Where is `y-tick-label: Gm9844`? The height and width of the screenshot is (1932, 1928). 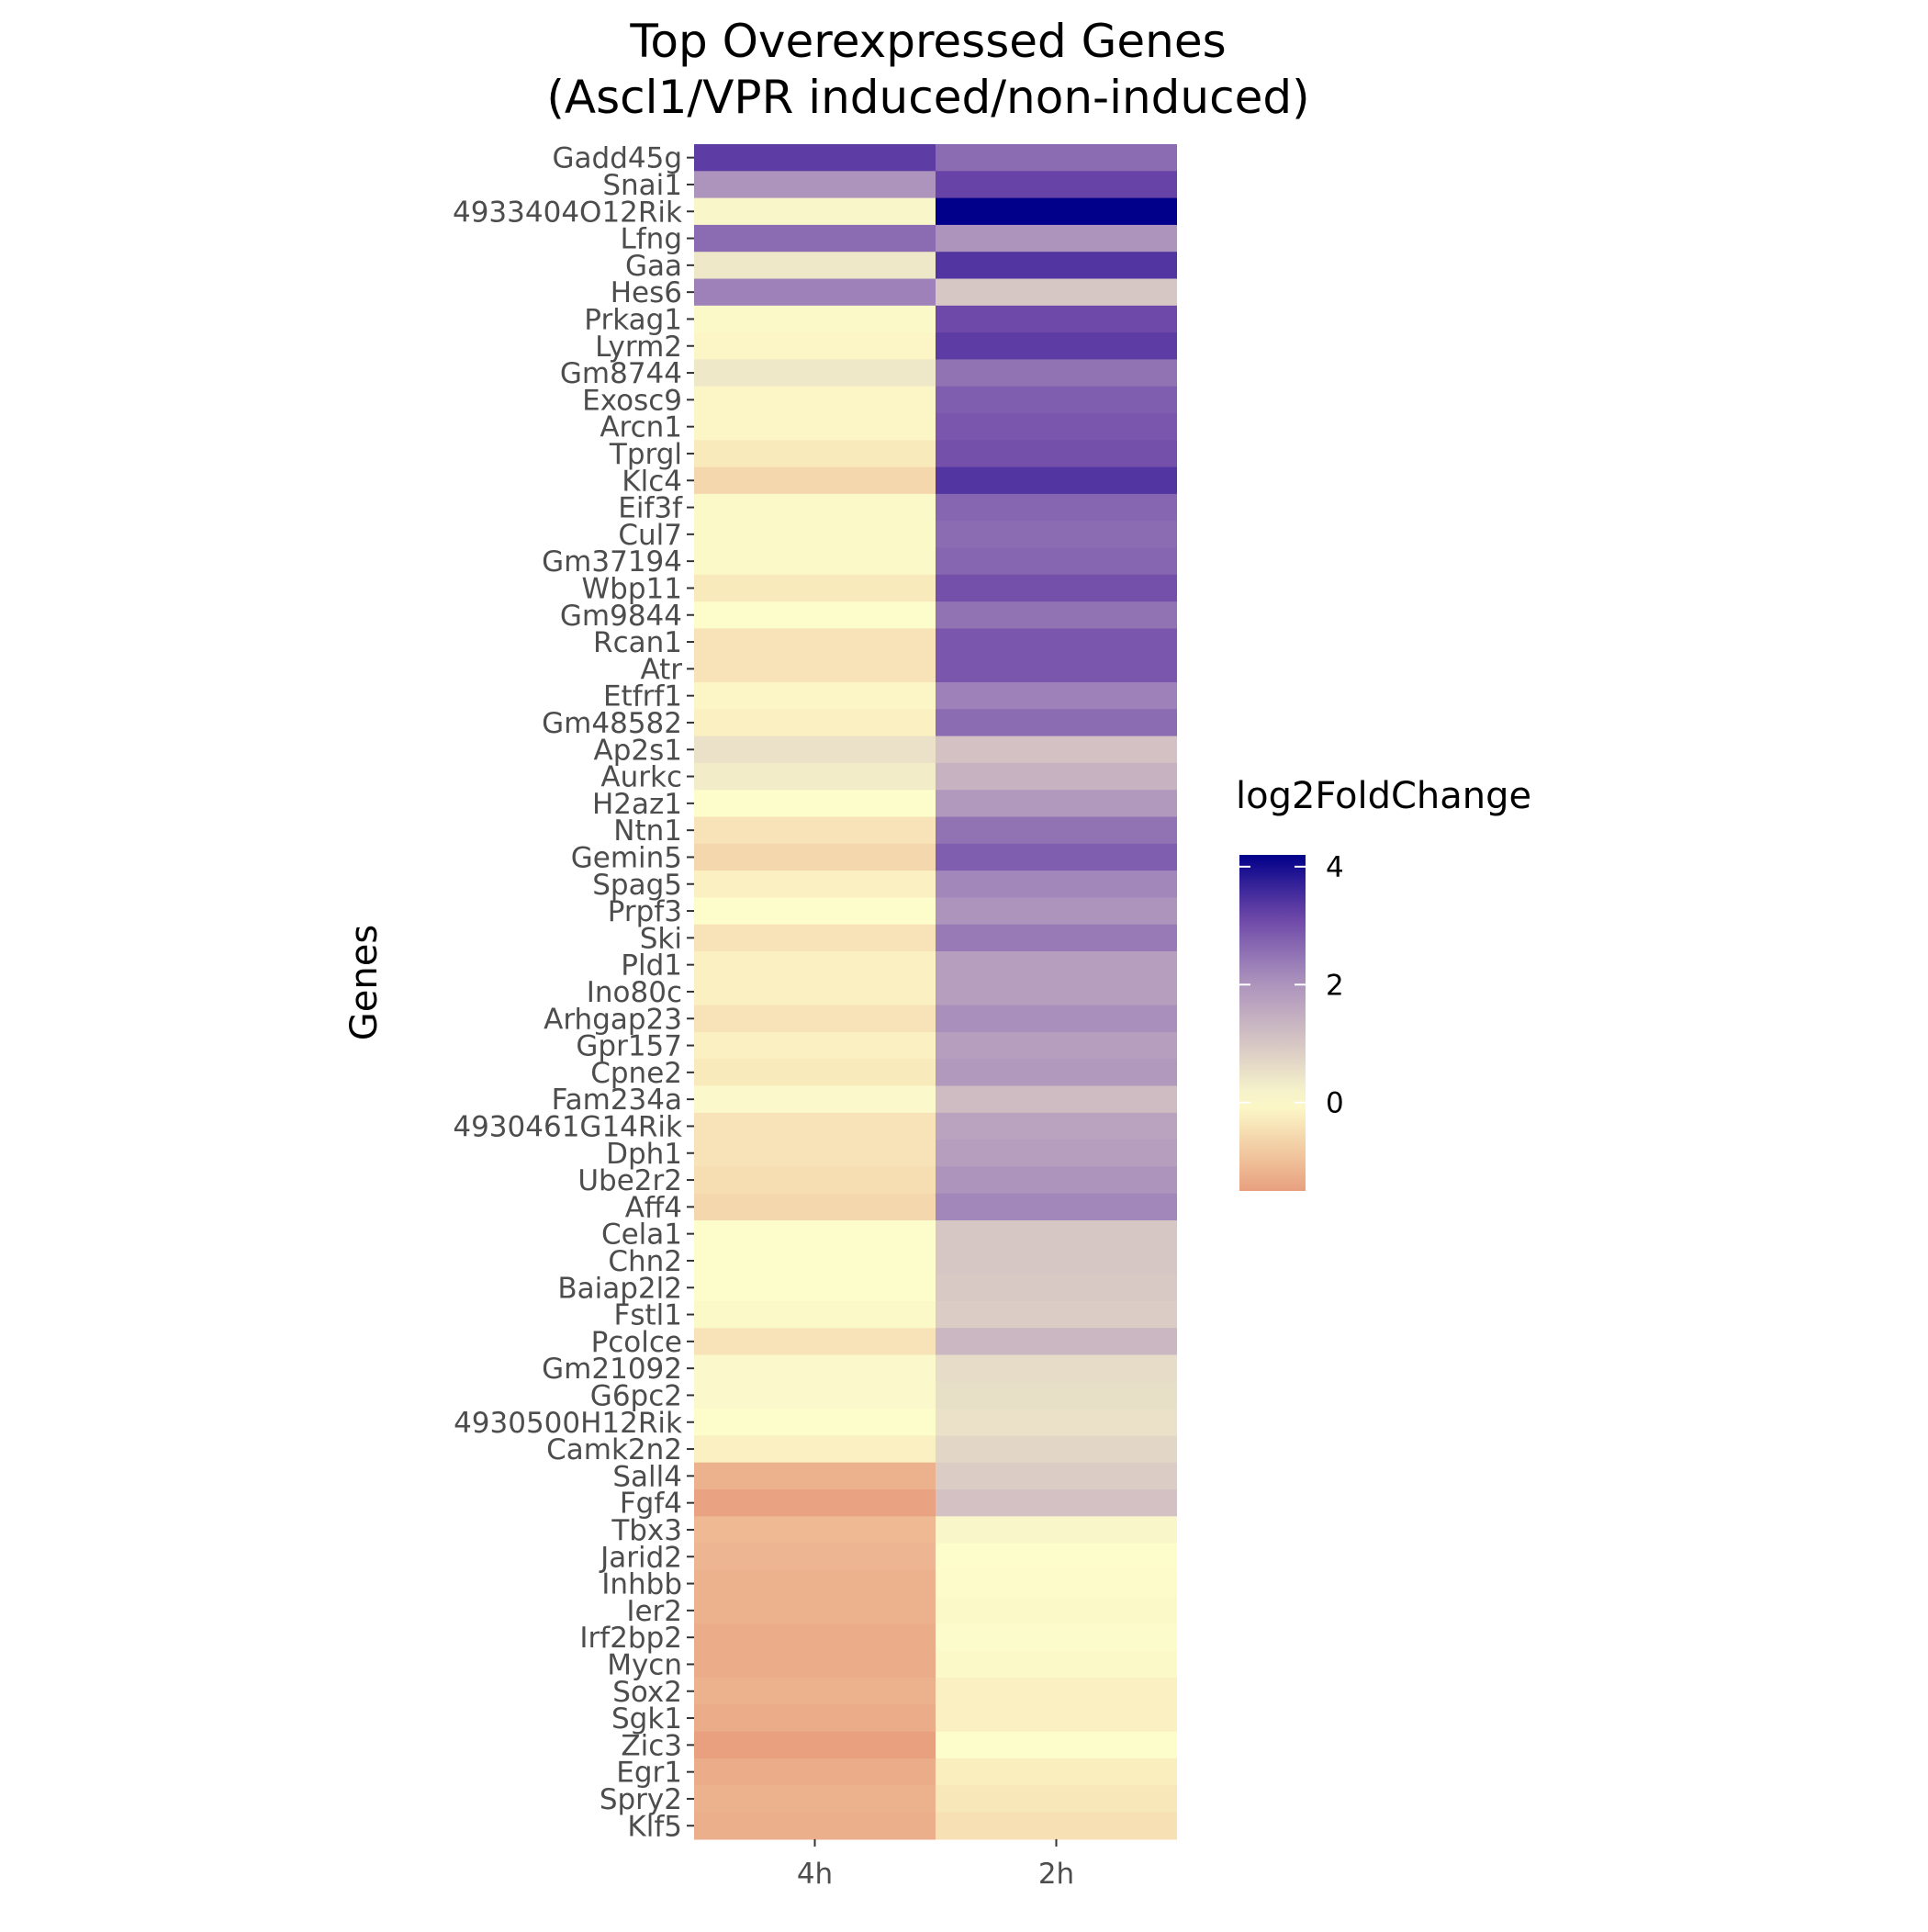 y-tick-label: Gm9844 is located at coordinates (621, 616).